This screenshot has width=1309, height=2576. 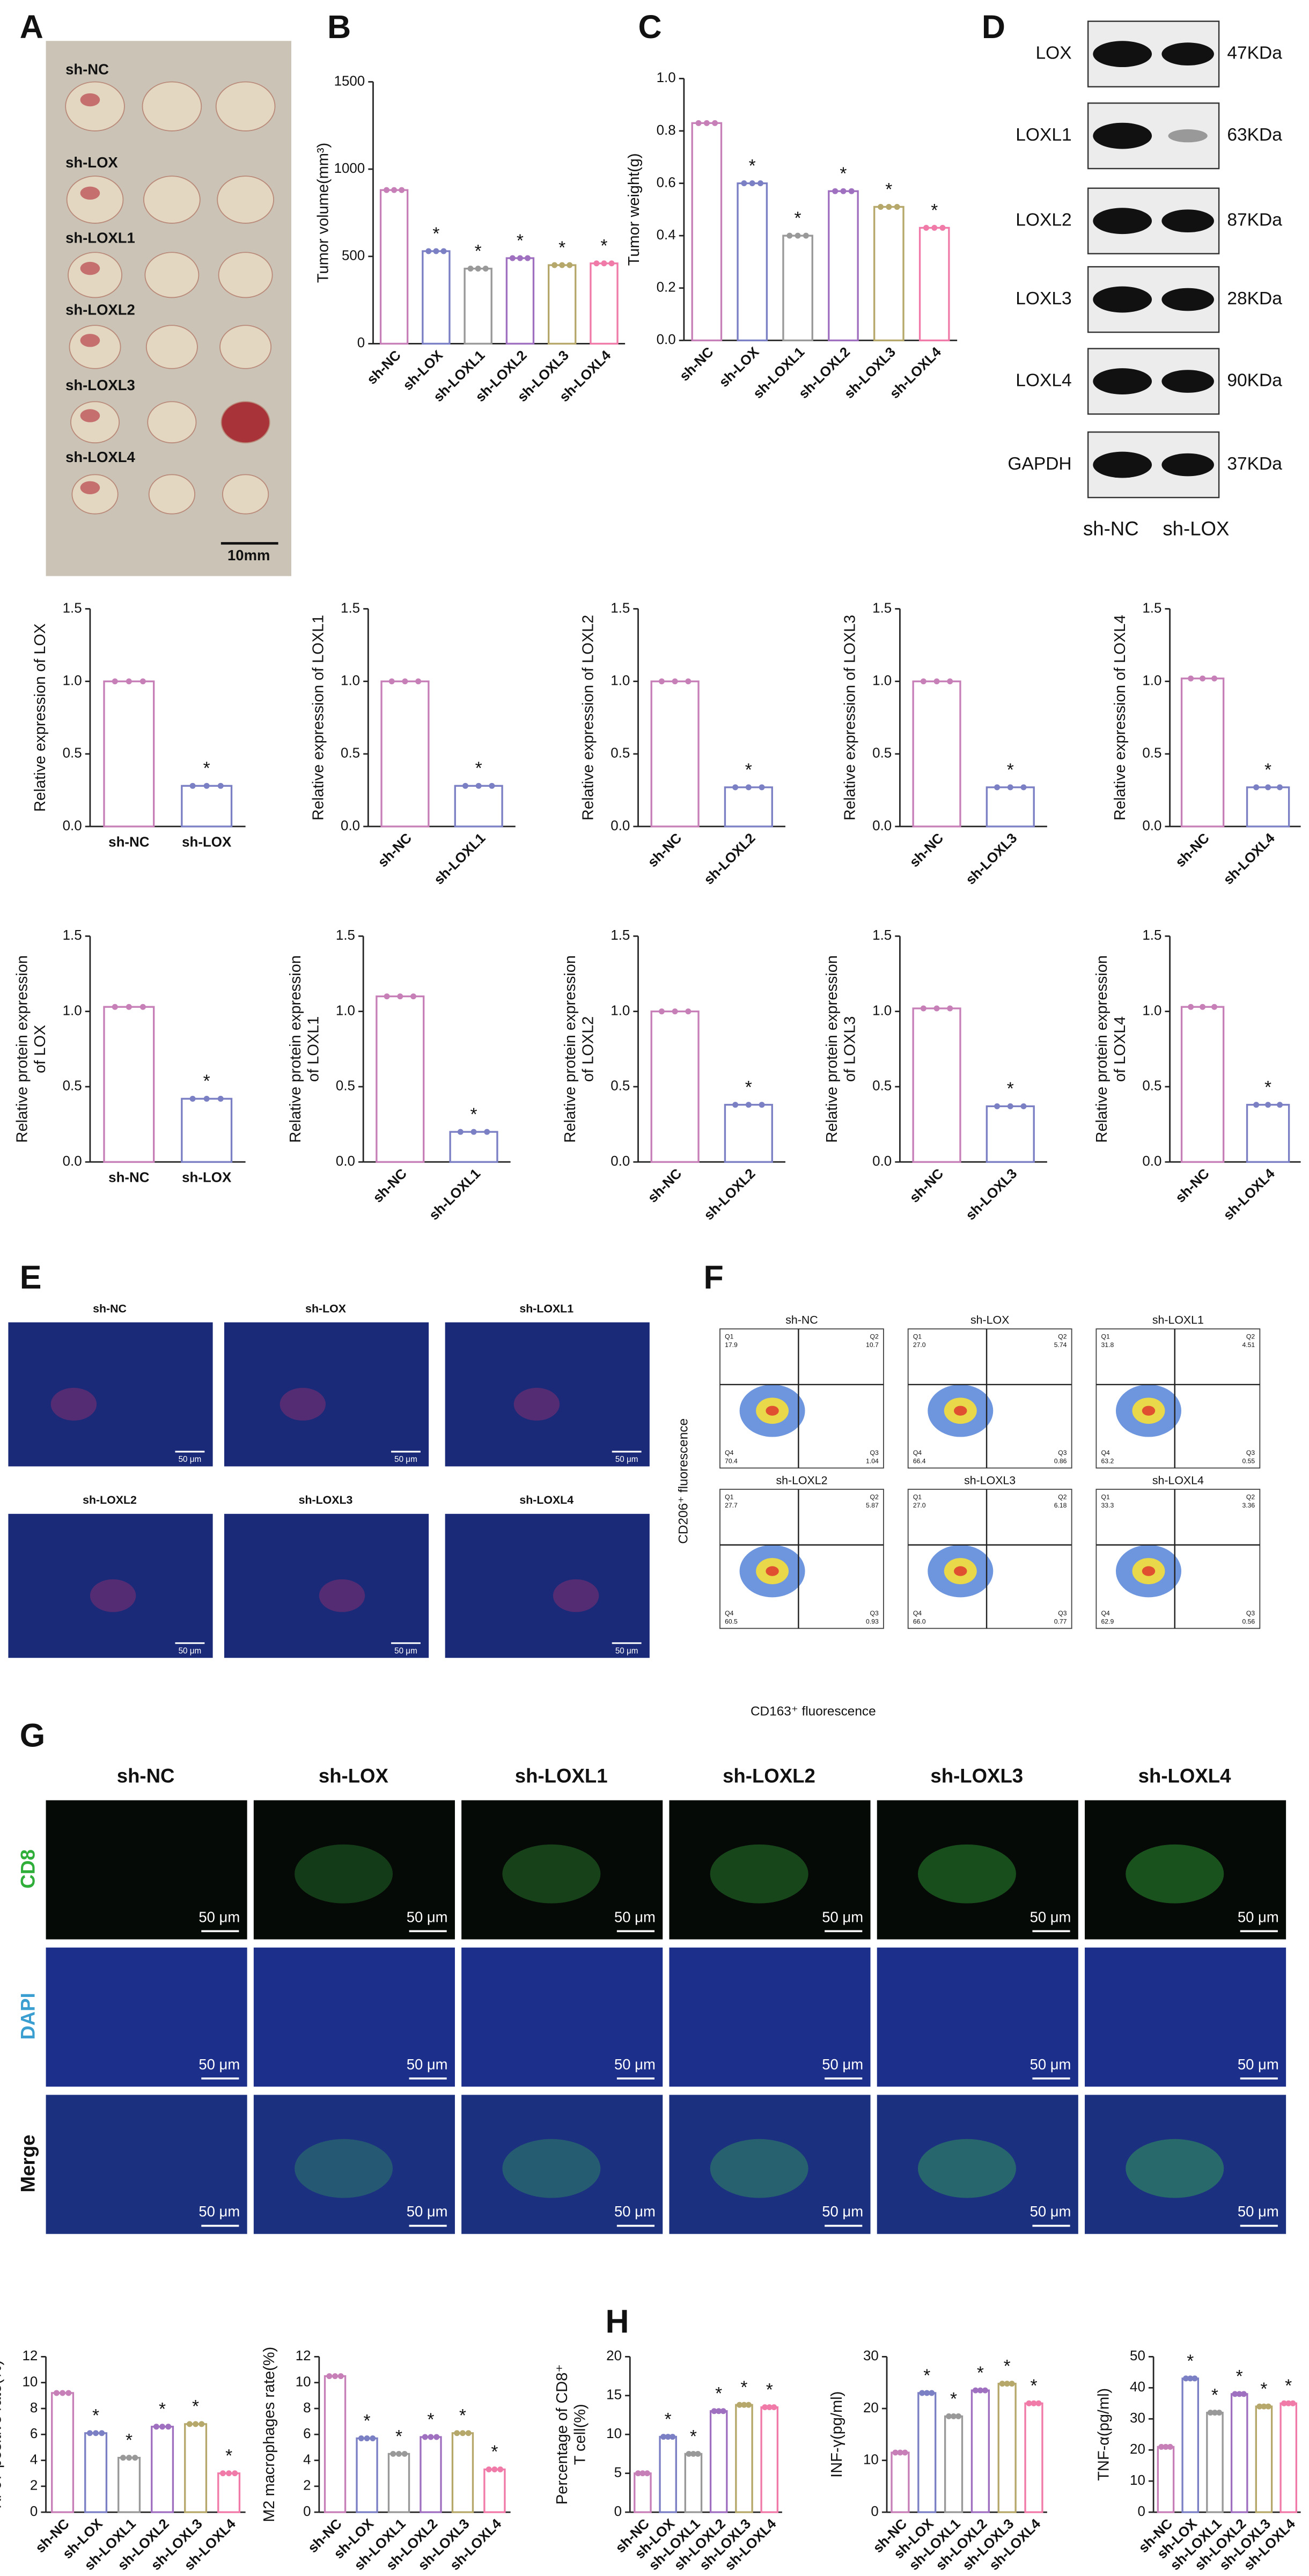 What do you see at coordinates (1039, 464) in the screenshot?
I see `blot-protein-label: GAPDH` at bounding box center [1039, 464].